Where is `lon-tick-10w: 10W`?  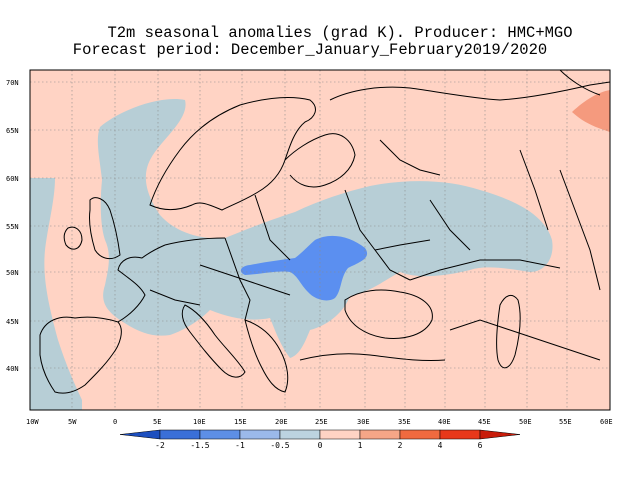
lon-tick-10w: 10W is located at coordinates (32, 422).